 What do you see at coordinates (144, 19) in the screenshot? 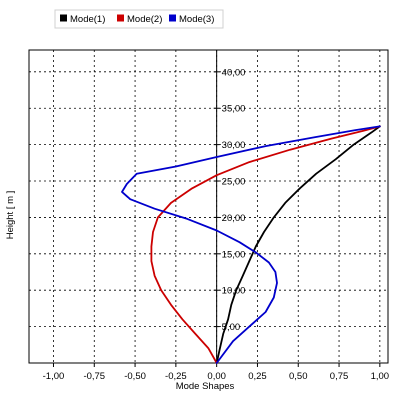
I see `legend-label-mode-2: Mode(2)` at bounding box center [144, 19].